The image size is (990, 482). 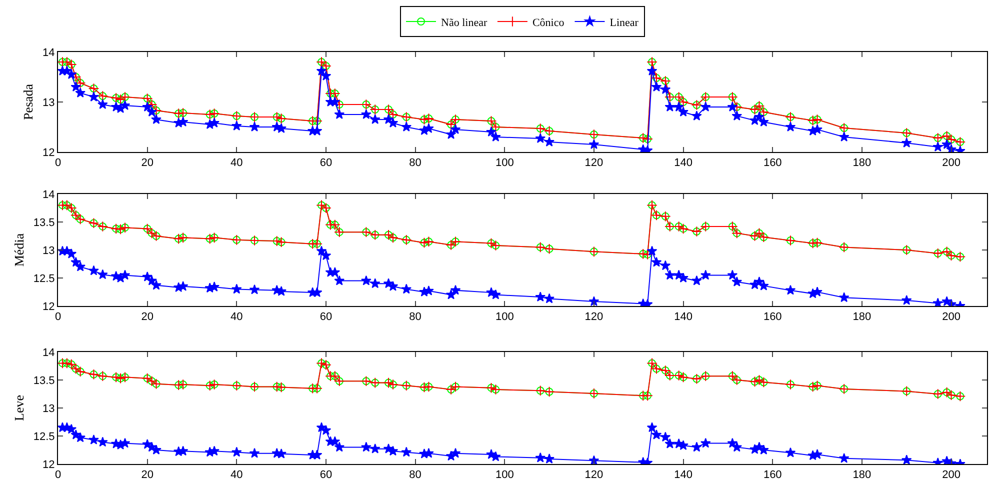 I want to click on legend-label: Cônico, so click(x=548, y=22).